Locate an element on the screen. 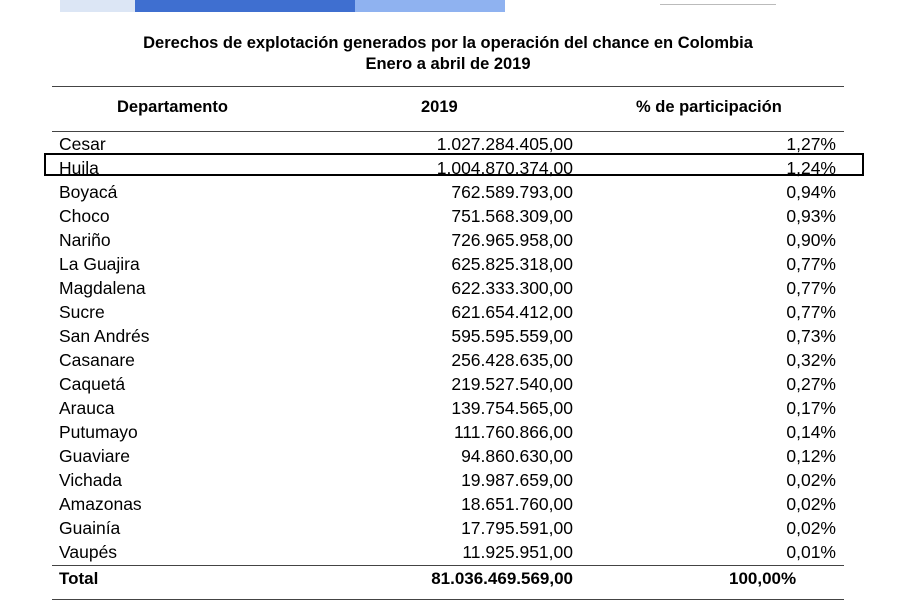  row-department: Vaupés is located at coordinates (88, 552).